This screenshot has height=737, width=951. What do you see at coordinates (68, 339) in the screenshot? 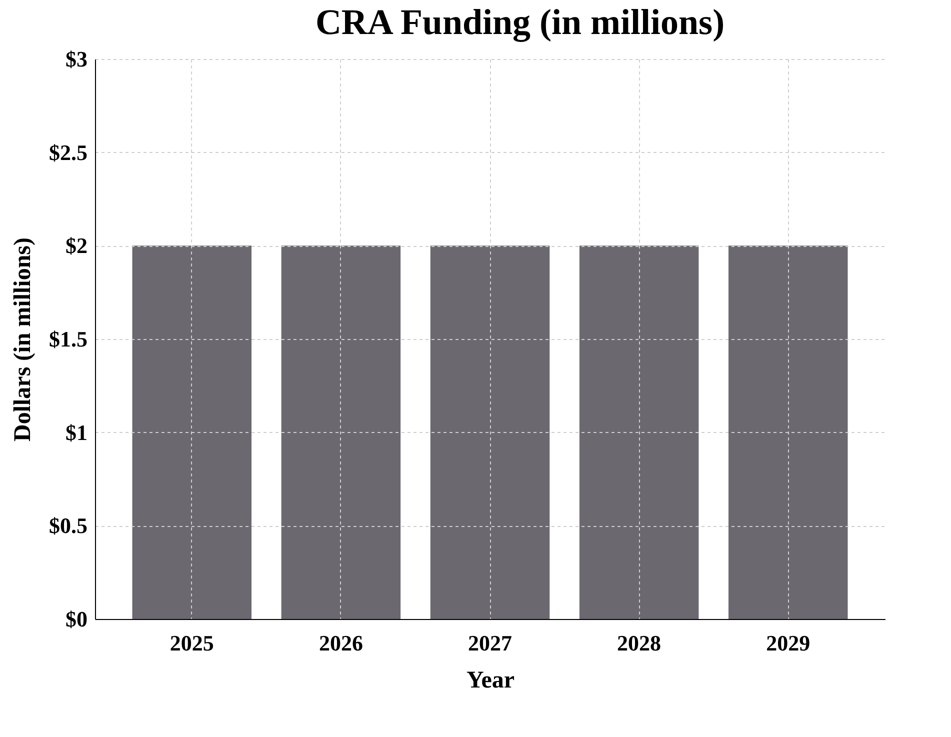
I see `y-tick-label: $1.5` at bounding box center [68, 339].